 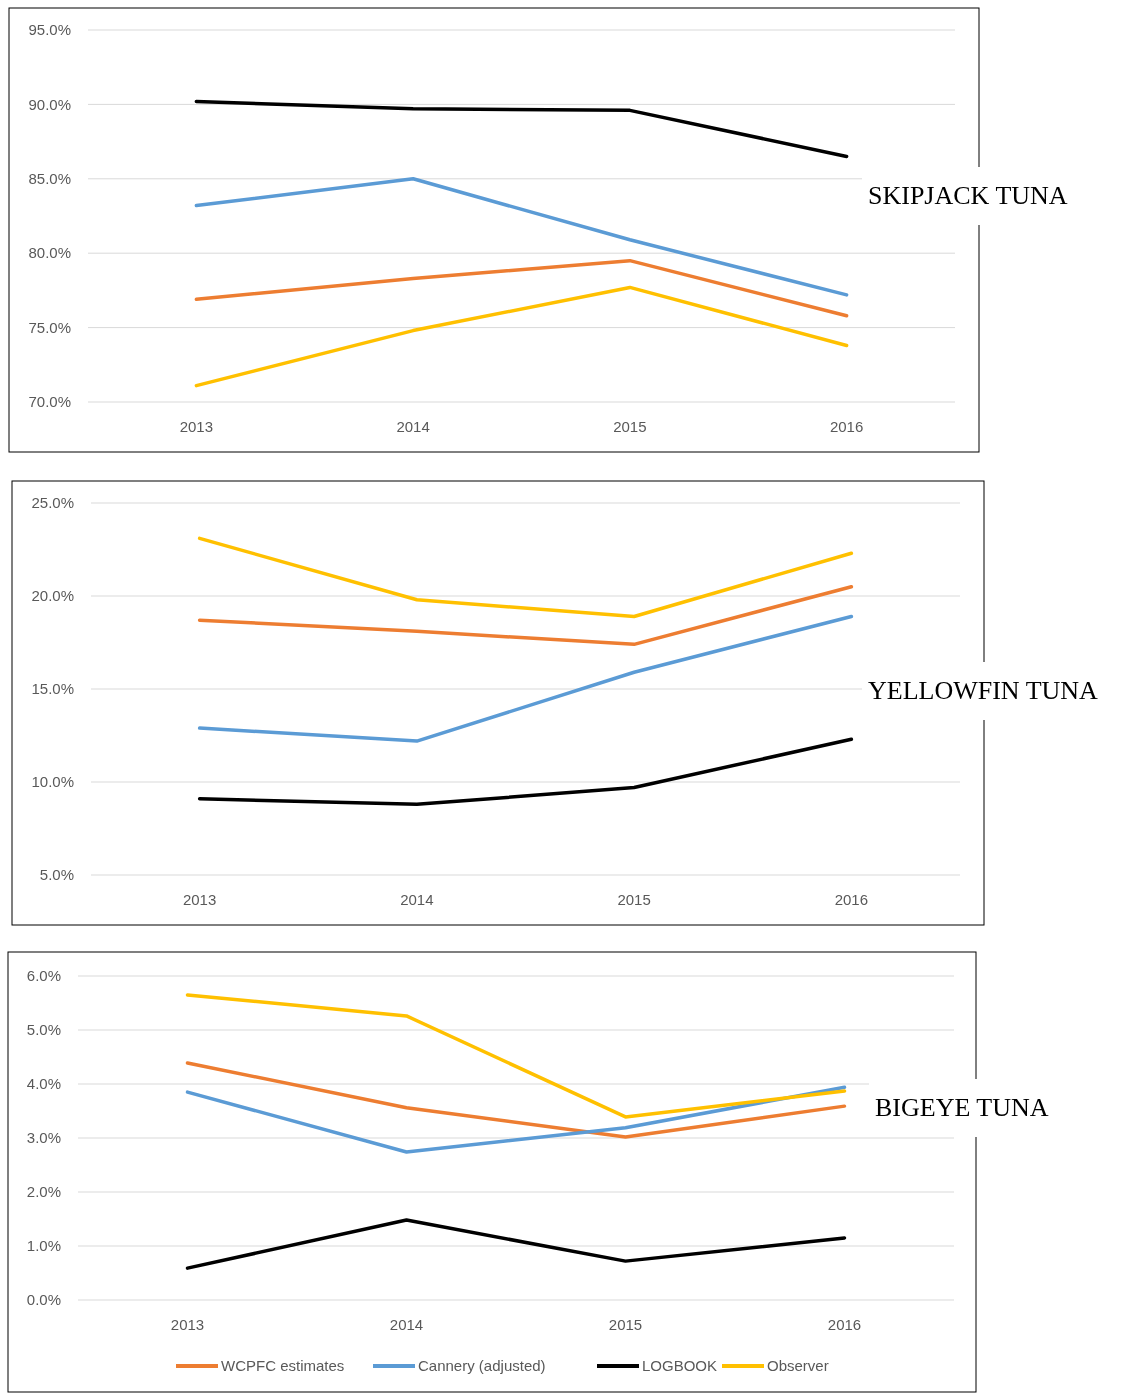 I want to click on y-tick-label: 10.0%, so click(x=52, y=782).